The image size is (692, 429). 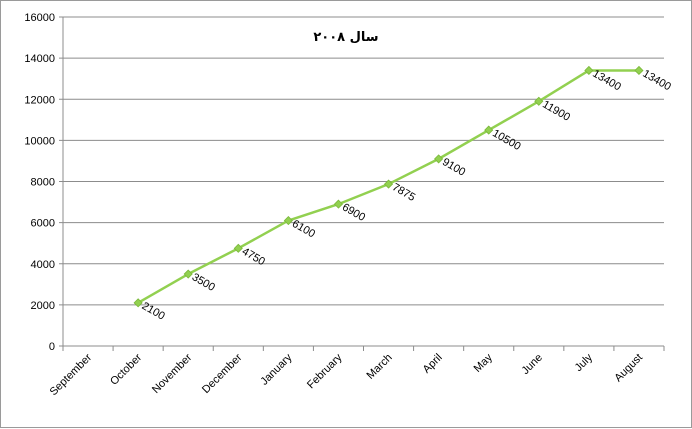 What do you see at coordinates (556, 111) in the screenshot?
I see `data-label: 11900` at bounding box center [556, 111].